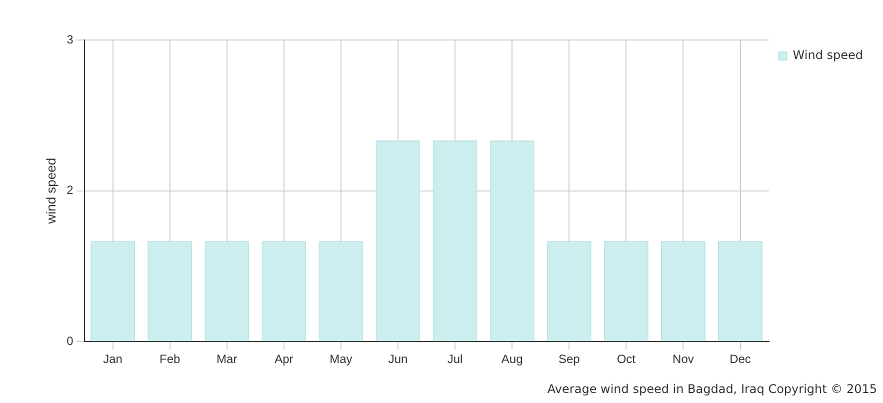  I want to click on x-tick-label: Mar, so click(227, 359).